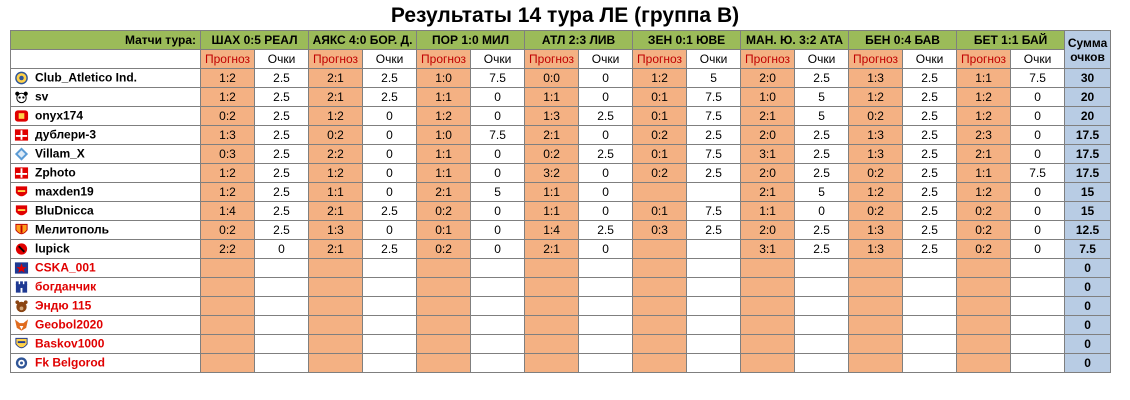 The height and width of the screenshot is (400, 1130). I want to click on panda-icon, so click(21, 97).